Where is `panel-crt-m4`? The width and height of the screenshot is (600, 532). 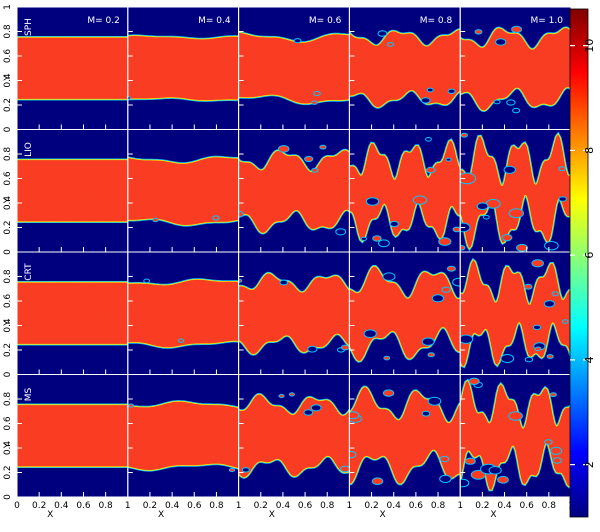 panel-crt-m4 is located at coordinates (516, 313).